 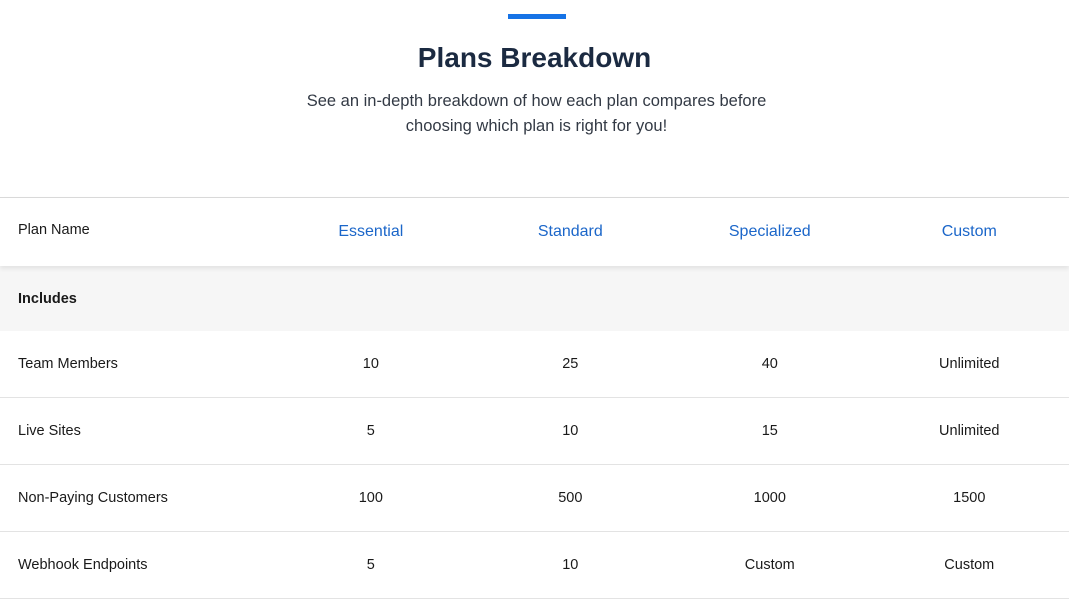 I want to click on row-label: Live Sites, so click(x=49, y=431).